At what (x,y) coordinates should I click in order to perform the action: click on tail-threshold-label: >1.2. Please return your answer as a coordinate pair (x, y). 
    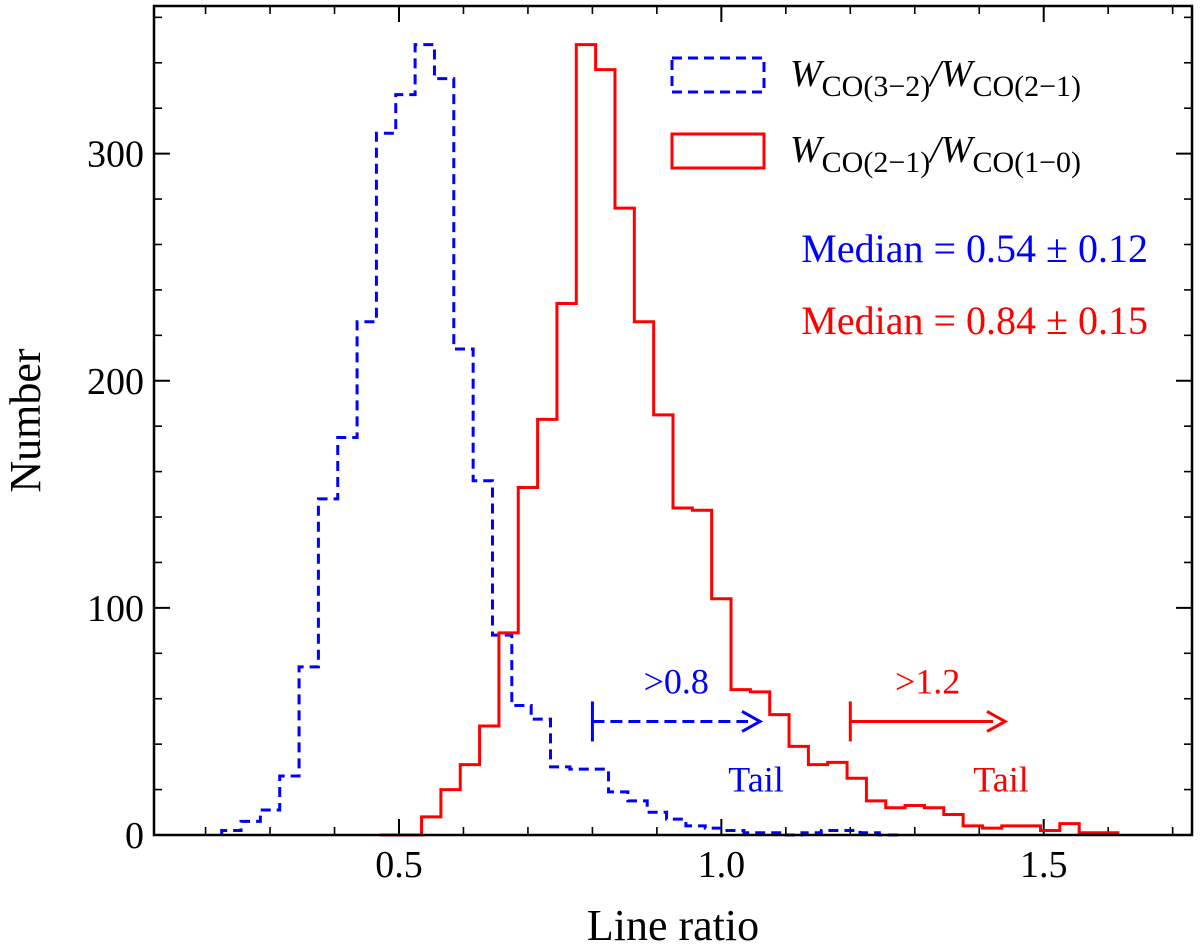
    Looking at the image, I should click on (927, 681).